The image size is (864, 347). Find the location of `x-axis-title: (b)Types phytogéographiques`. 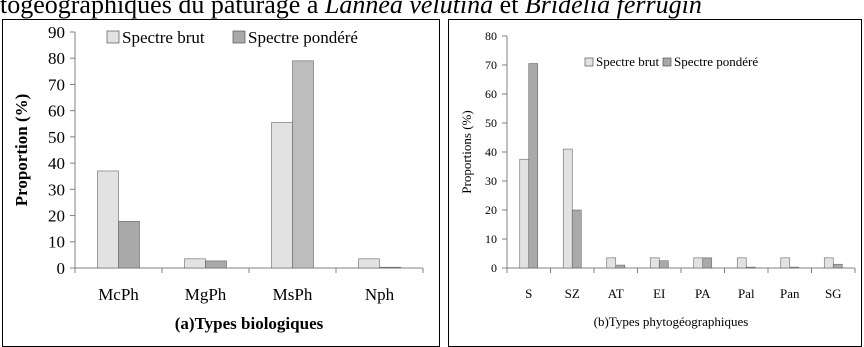

x-axis-title: (b)Types phytogéographiques is located at coordinates (671, 321).